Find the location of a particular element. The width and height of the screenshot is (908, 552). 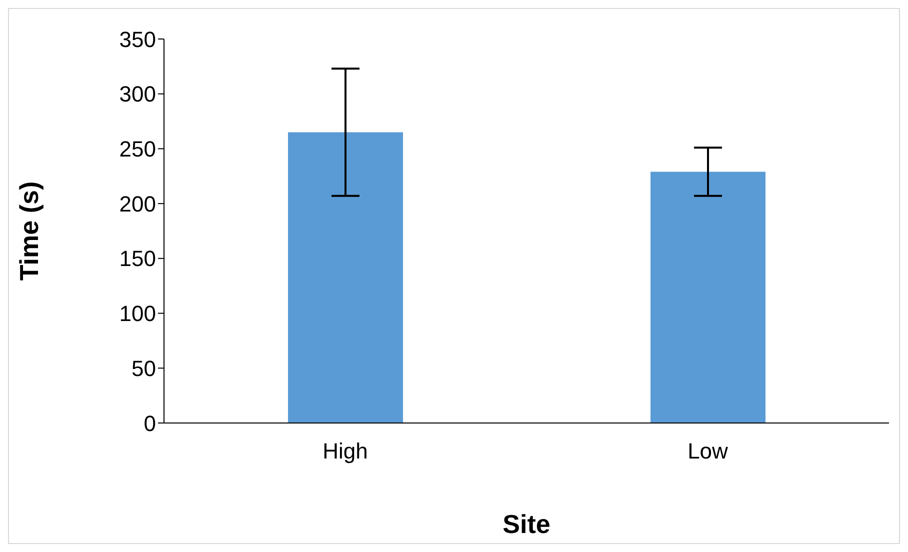

y-tick-label: 250 is located at coordinates (137, 149).